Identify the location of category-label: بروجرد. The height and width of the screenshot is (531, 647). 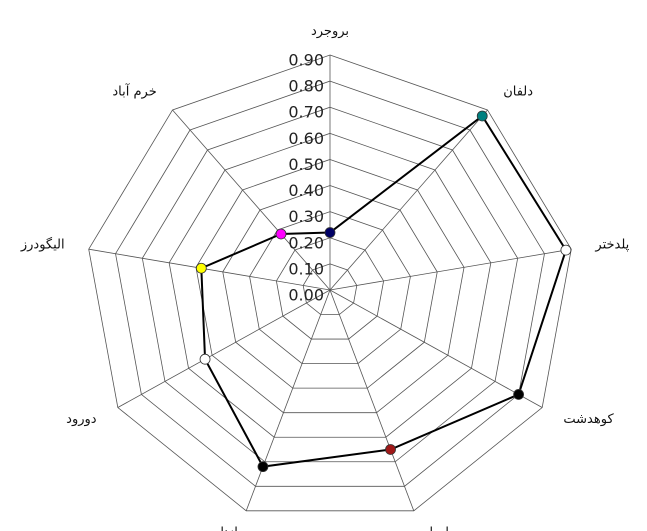
(330, 31).